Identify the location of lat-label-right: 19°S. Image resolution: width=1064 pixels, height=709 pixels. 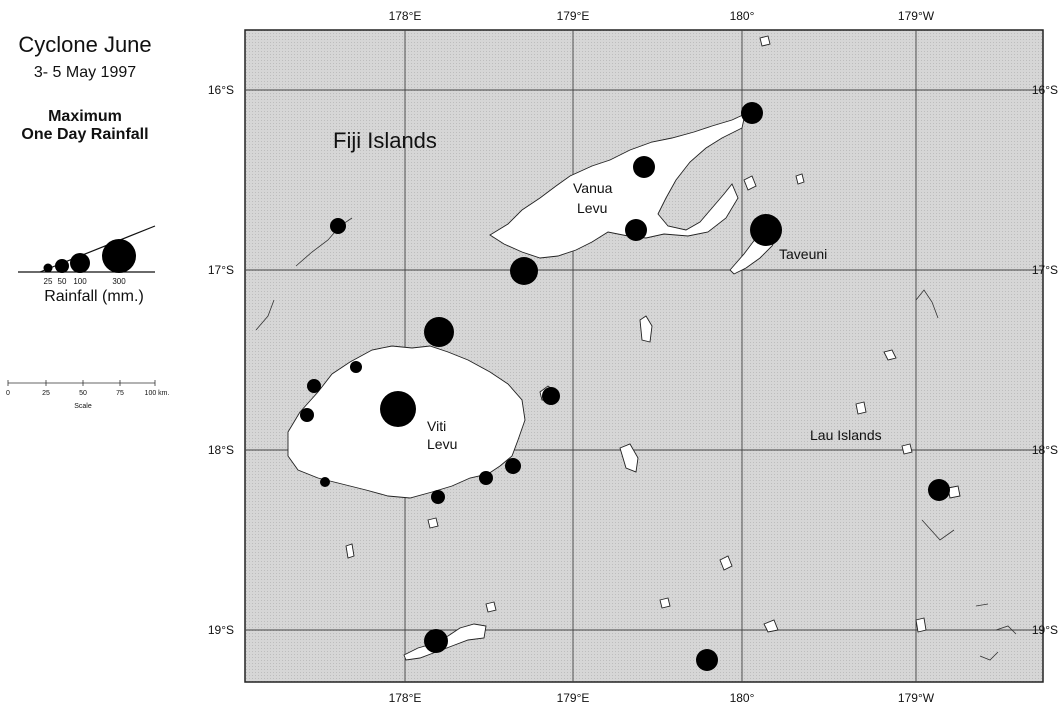
(1045, 630).